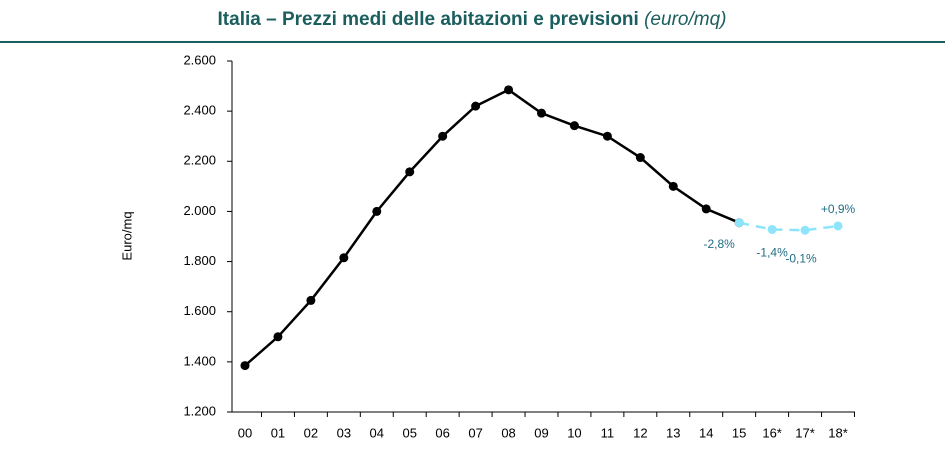 The width and height of the screenshot is (945, 452). I want to click on y-tick-label: 1.600, so click(199, 310).